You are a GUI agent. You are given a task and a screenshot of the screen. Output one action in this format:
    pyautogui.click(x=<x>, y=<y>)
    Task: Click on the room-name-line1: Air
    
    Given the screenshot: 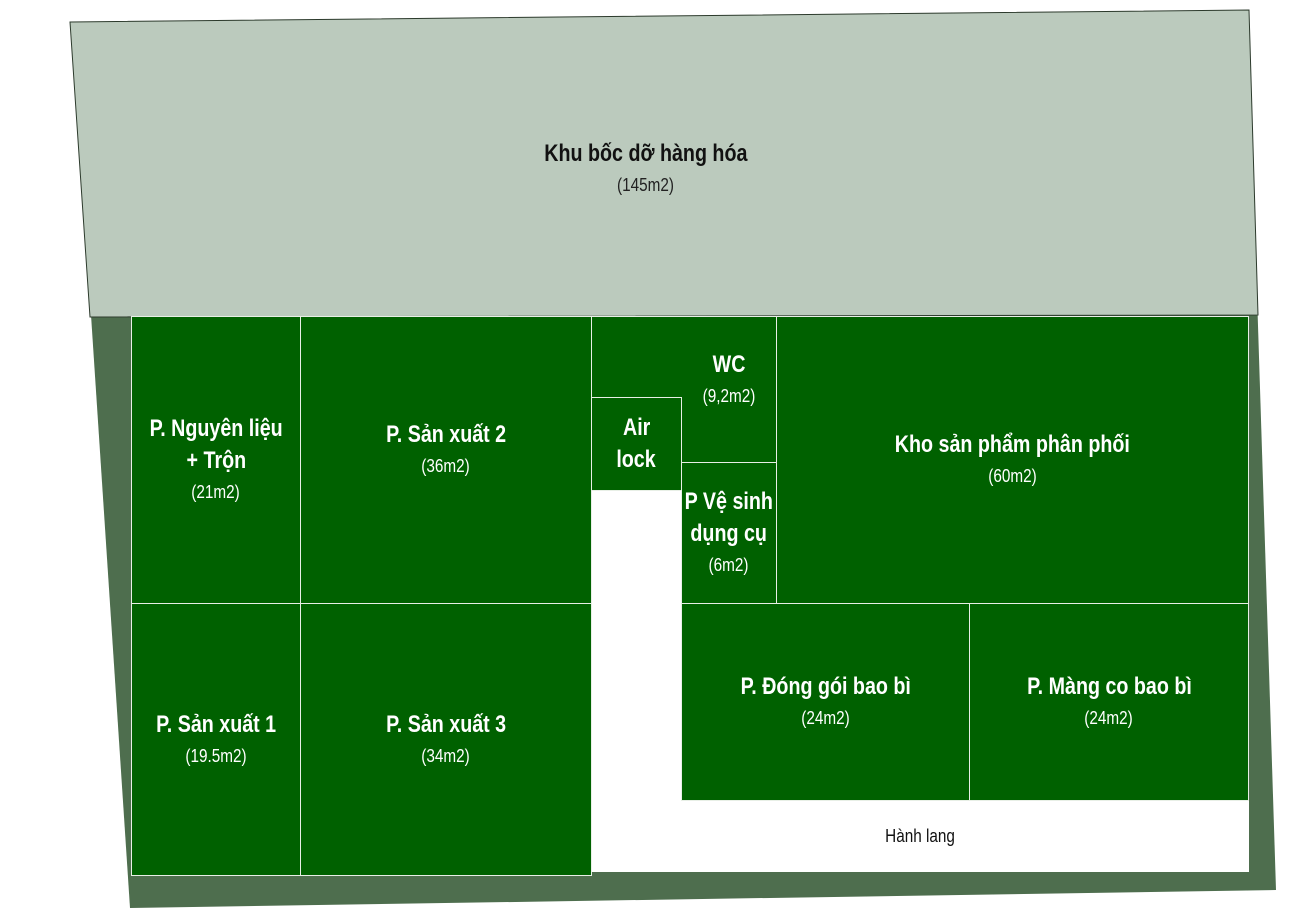 What is the action you would take?
    pyautogui.click(x=636, y=427)
    